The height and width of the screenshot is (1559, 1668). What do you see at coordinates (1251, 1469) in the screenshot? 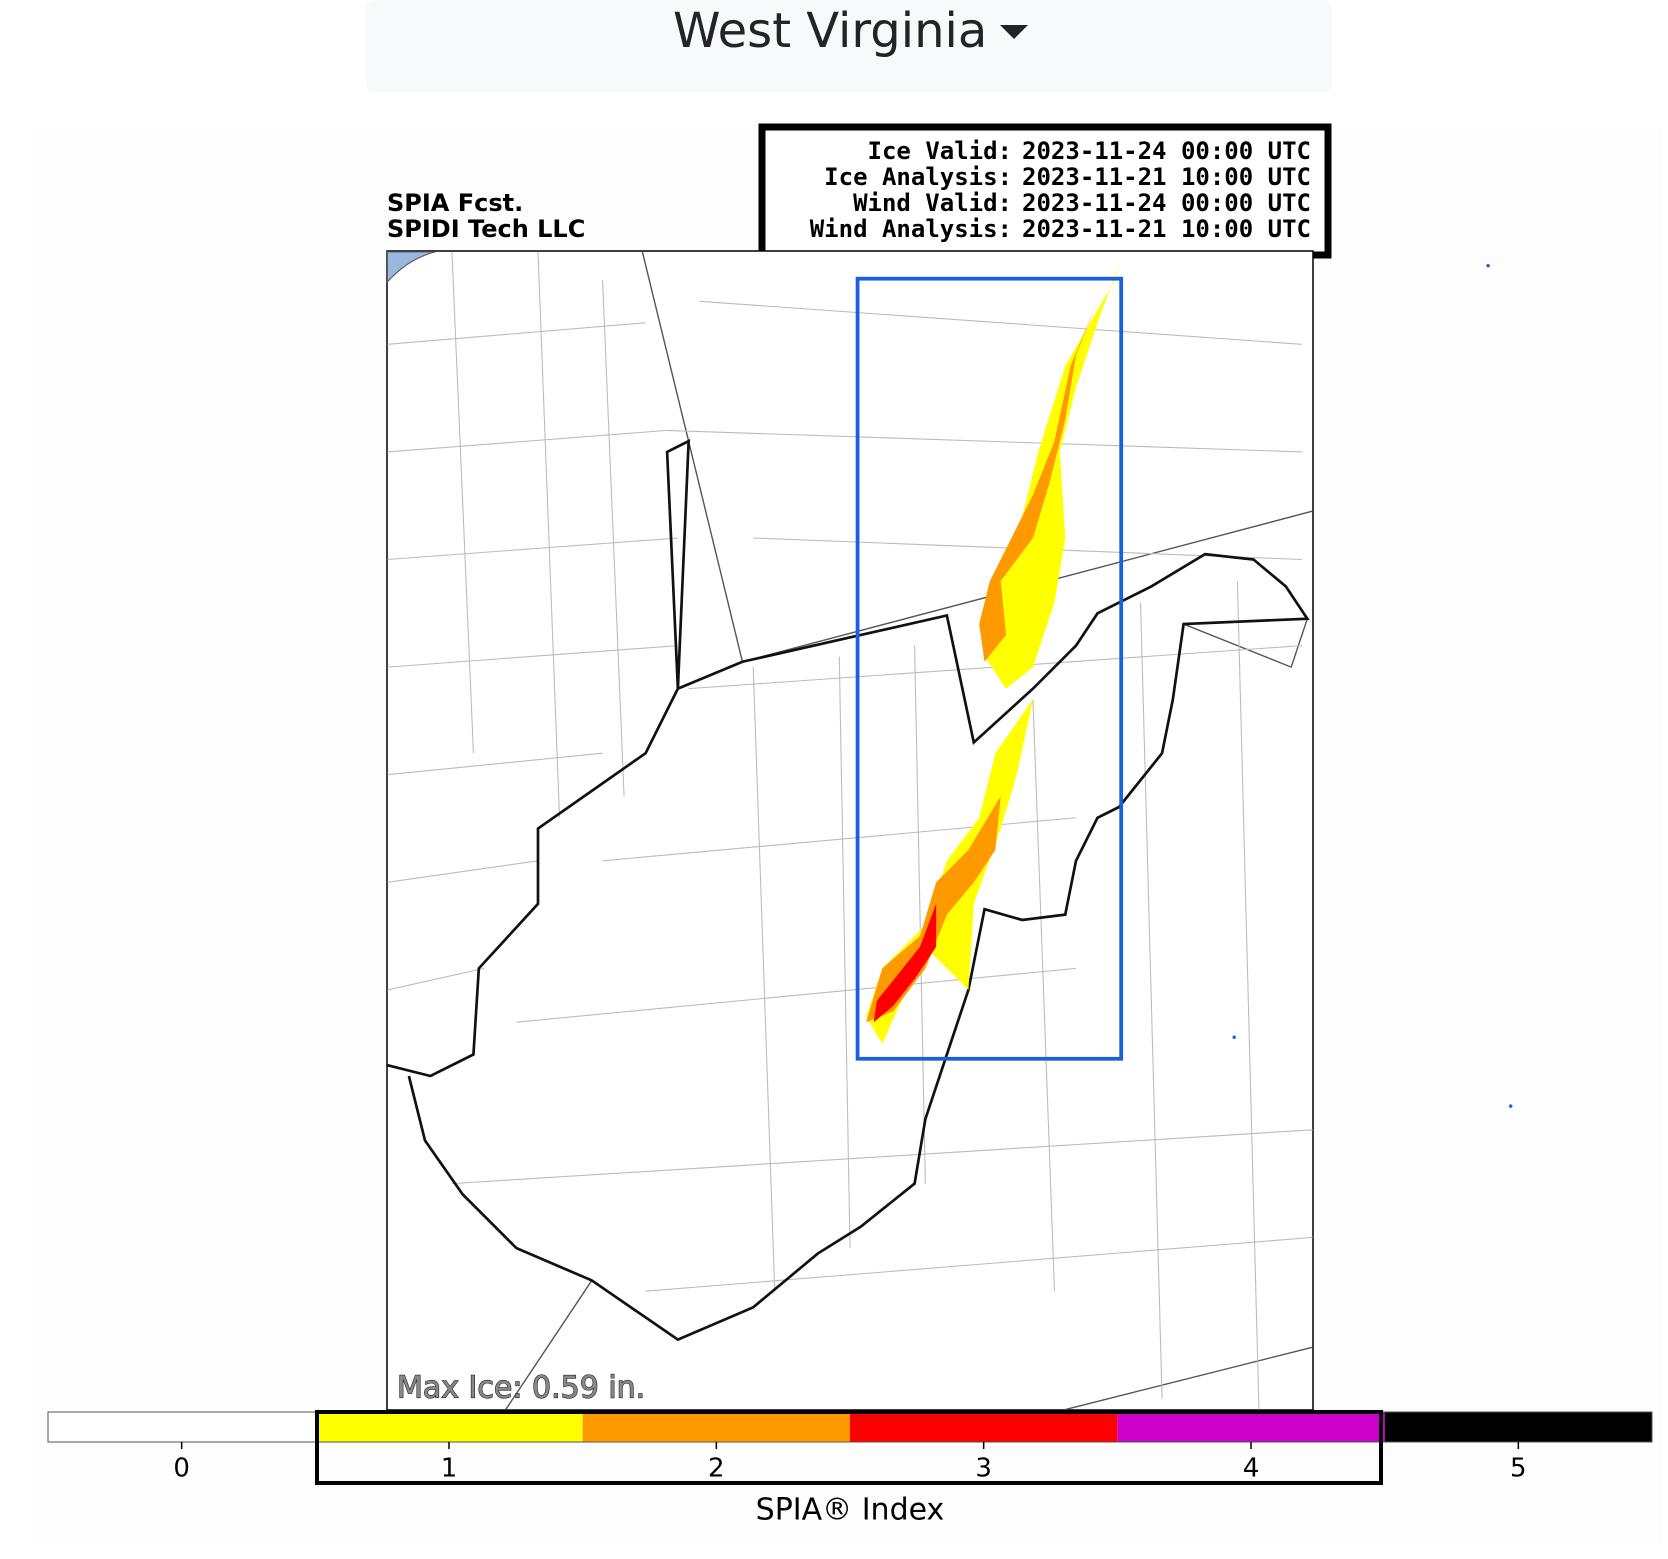
I see `colorbar-tick-label: 4` at bounding box center [1251, 1469].